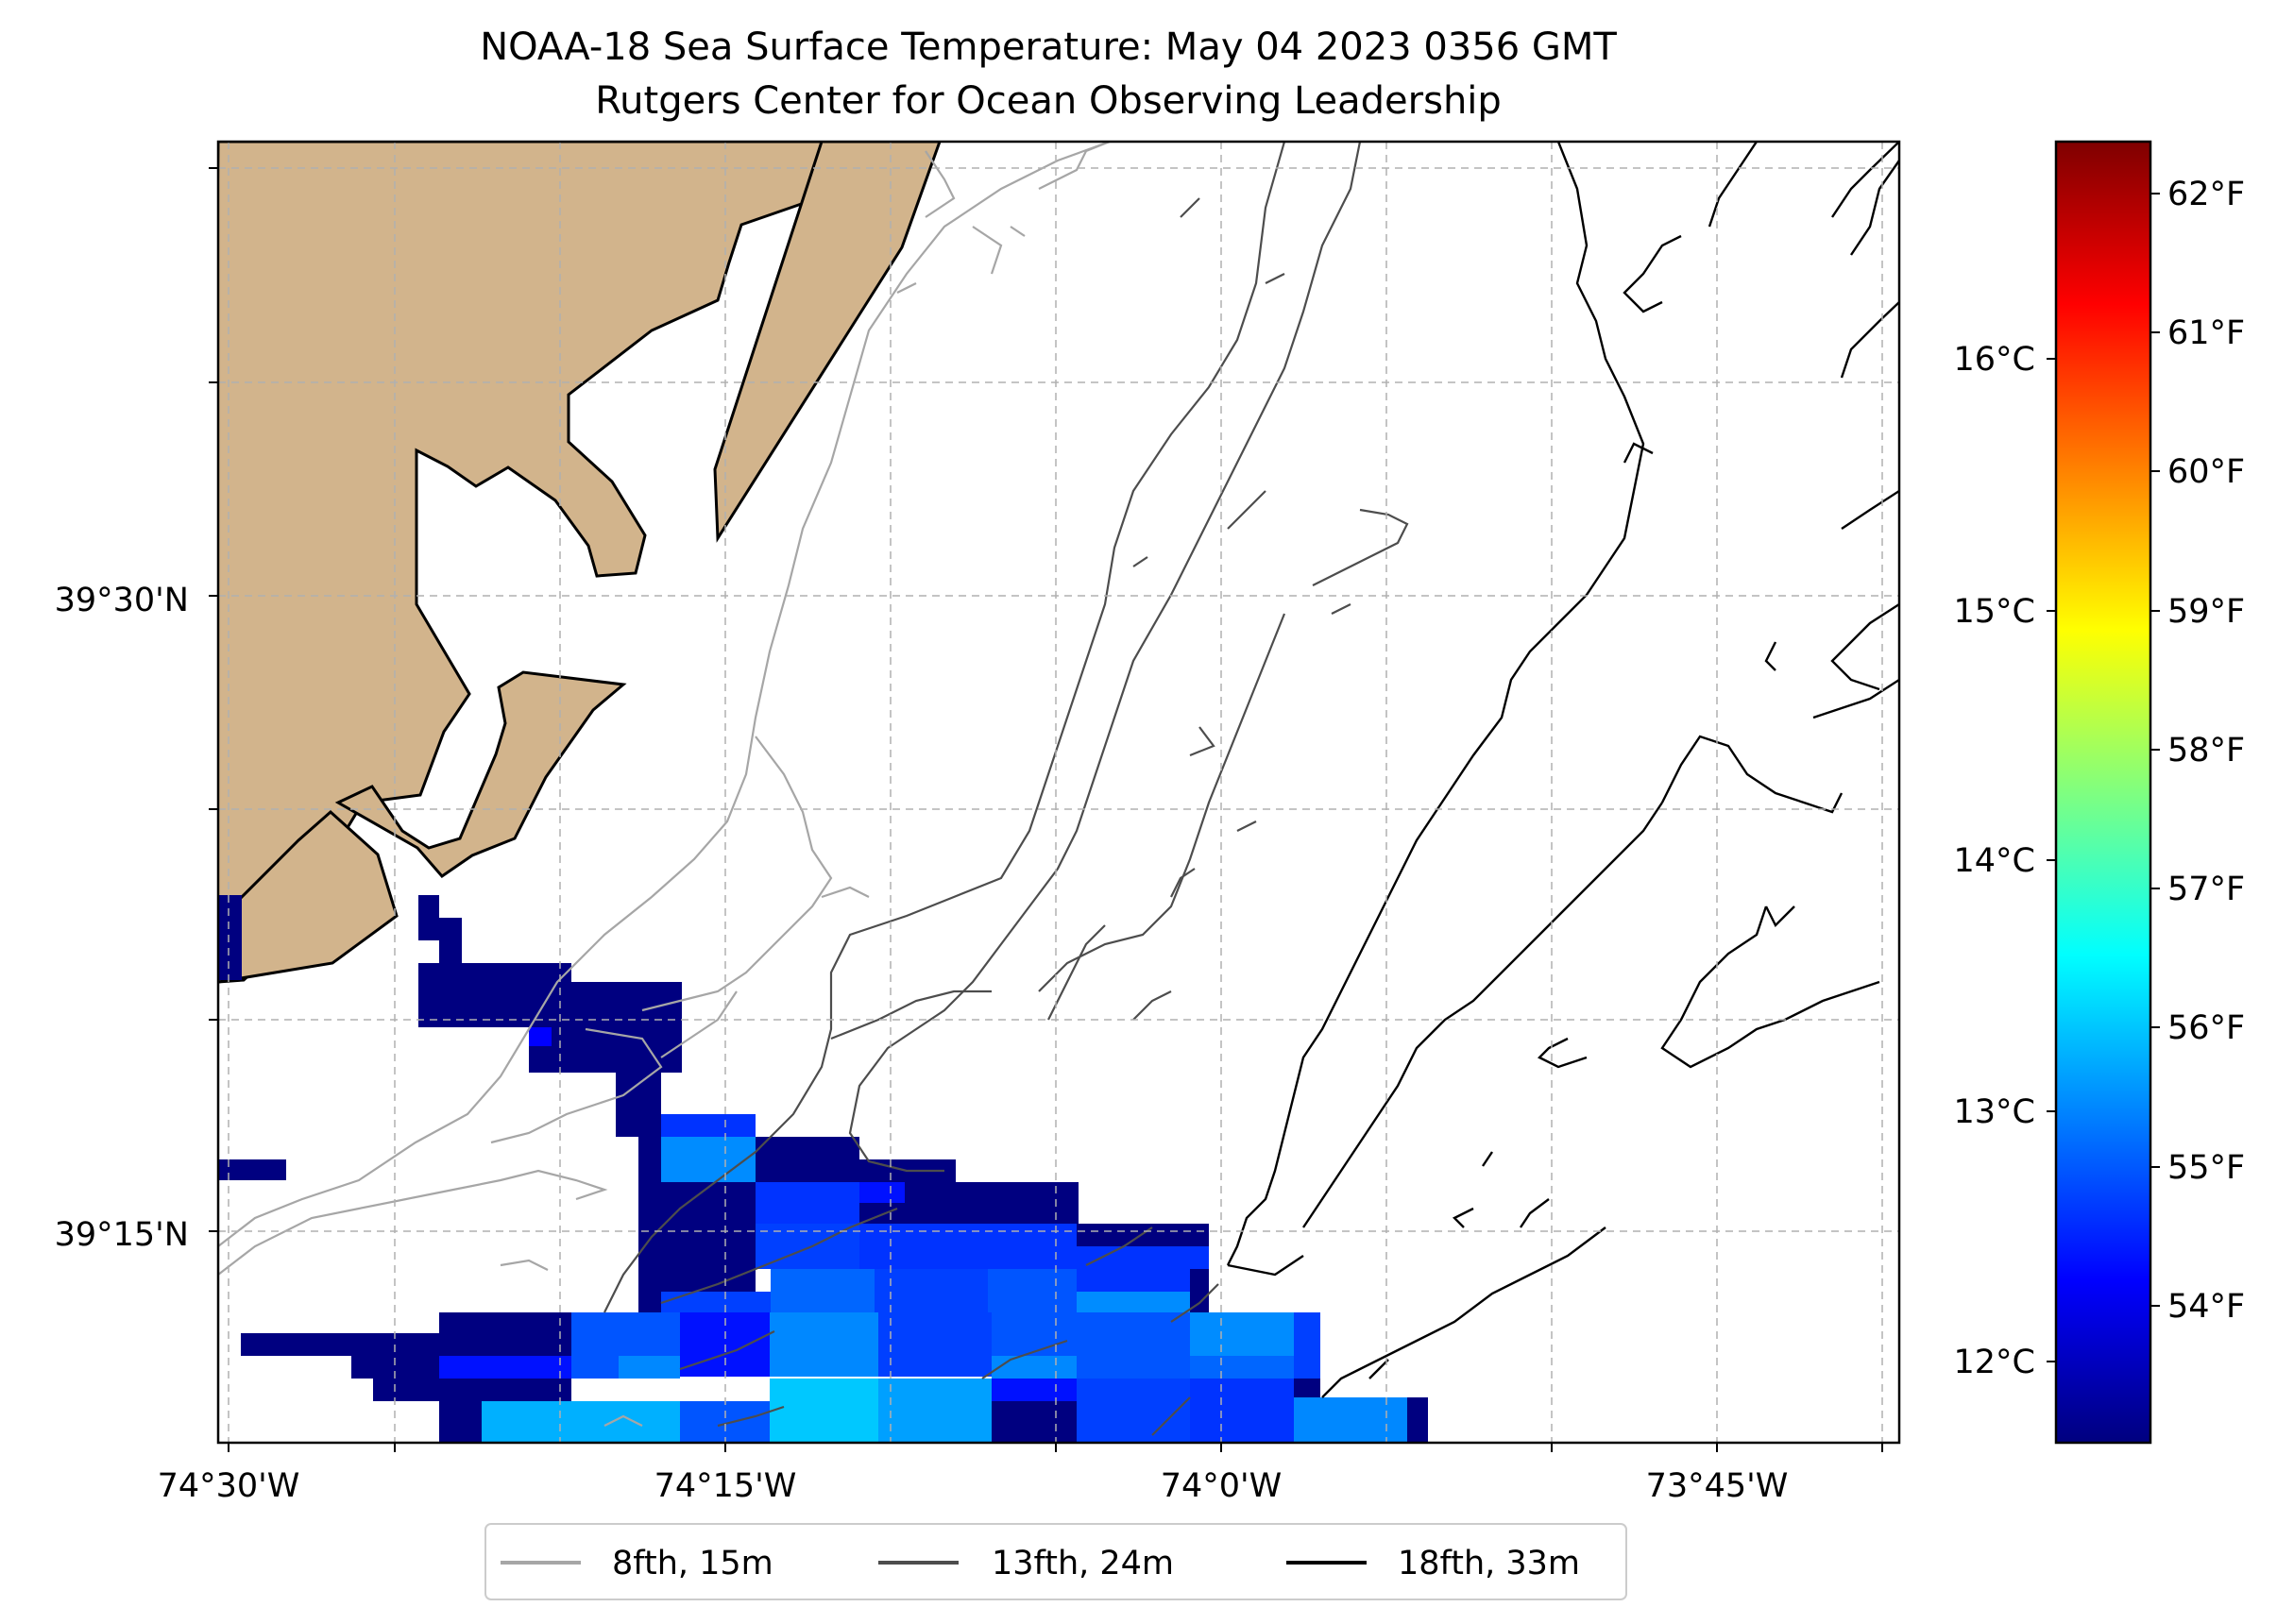 The image size is (2294, 1624). Describe the element at coordinates (2206, 751) in the screenshot. I see `colorbar-f-58: 58°F` at that location.